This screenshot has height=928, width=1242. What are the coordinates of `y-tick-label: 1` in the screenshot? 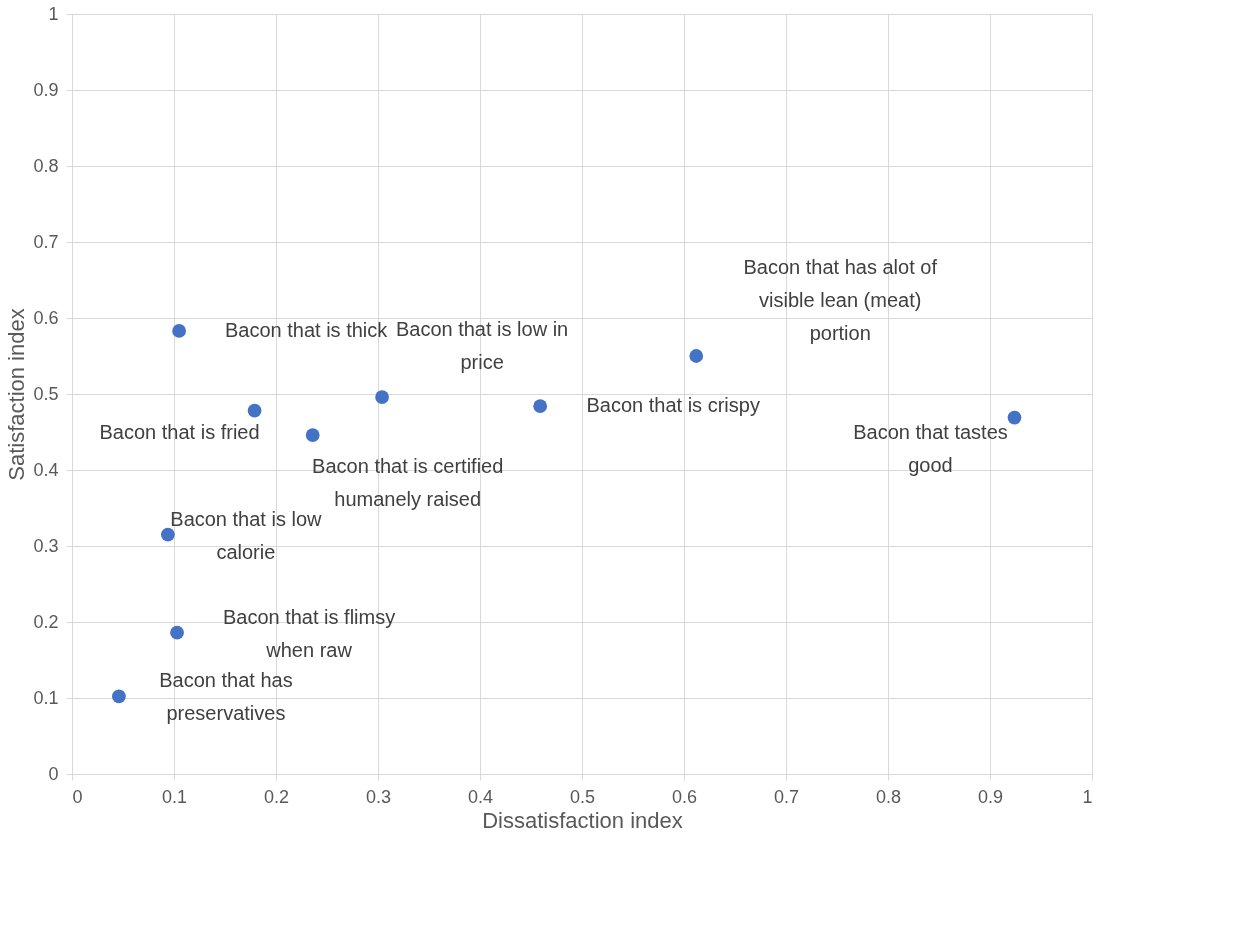 It's located at (53, 13).